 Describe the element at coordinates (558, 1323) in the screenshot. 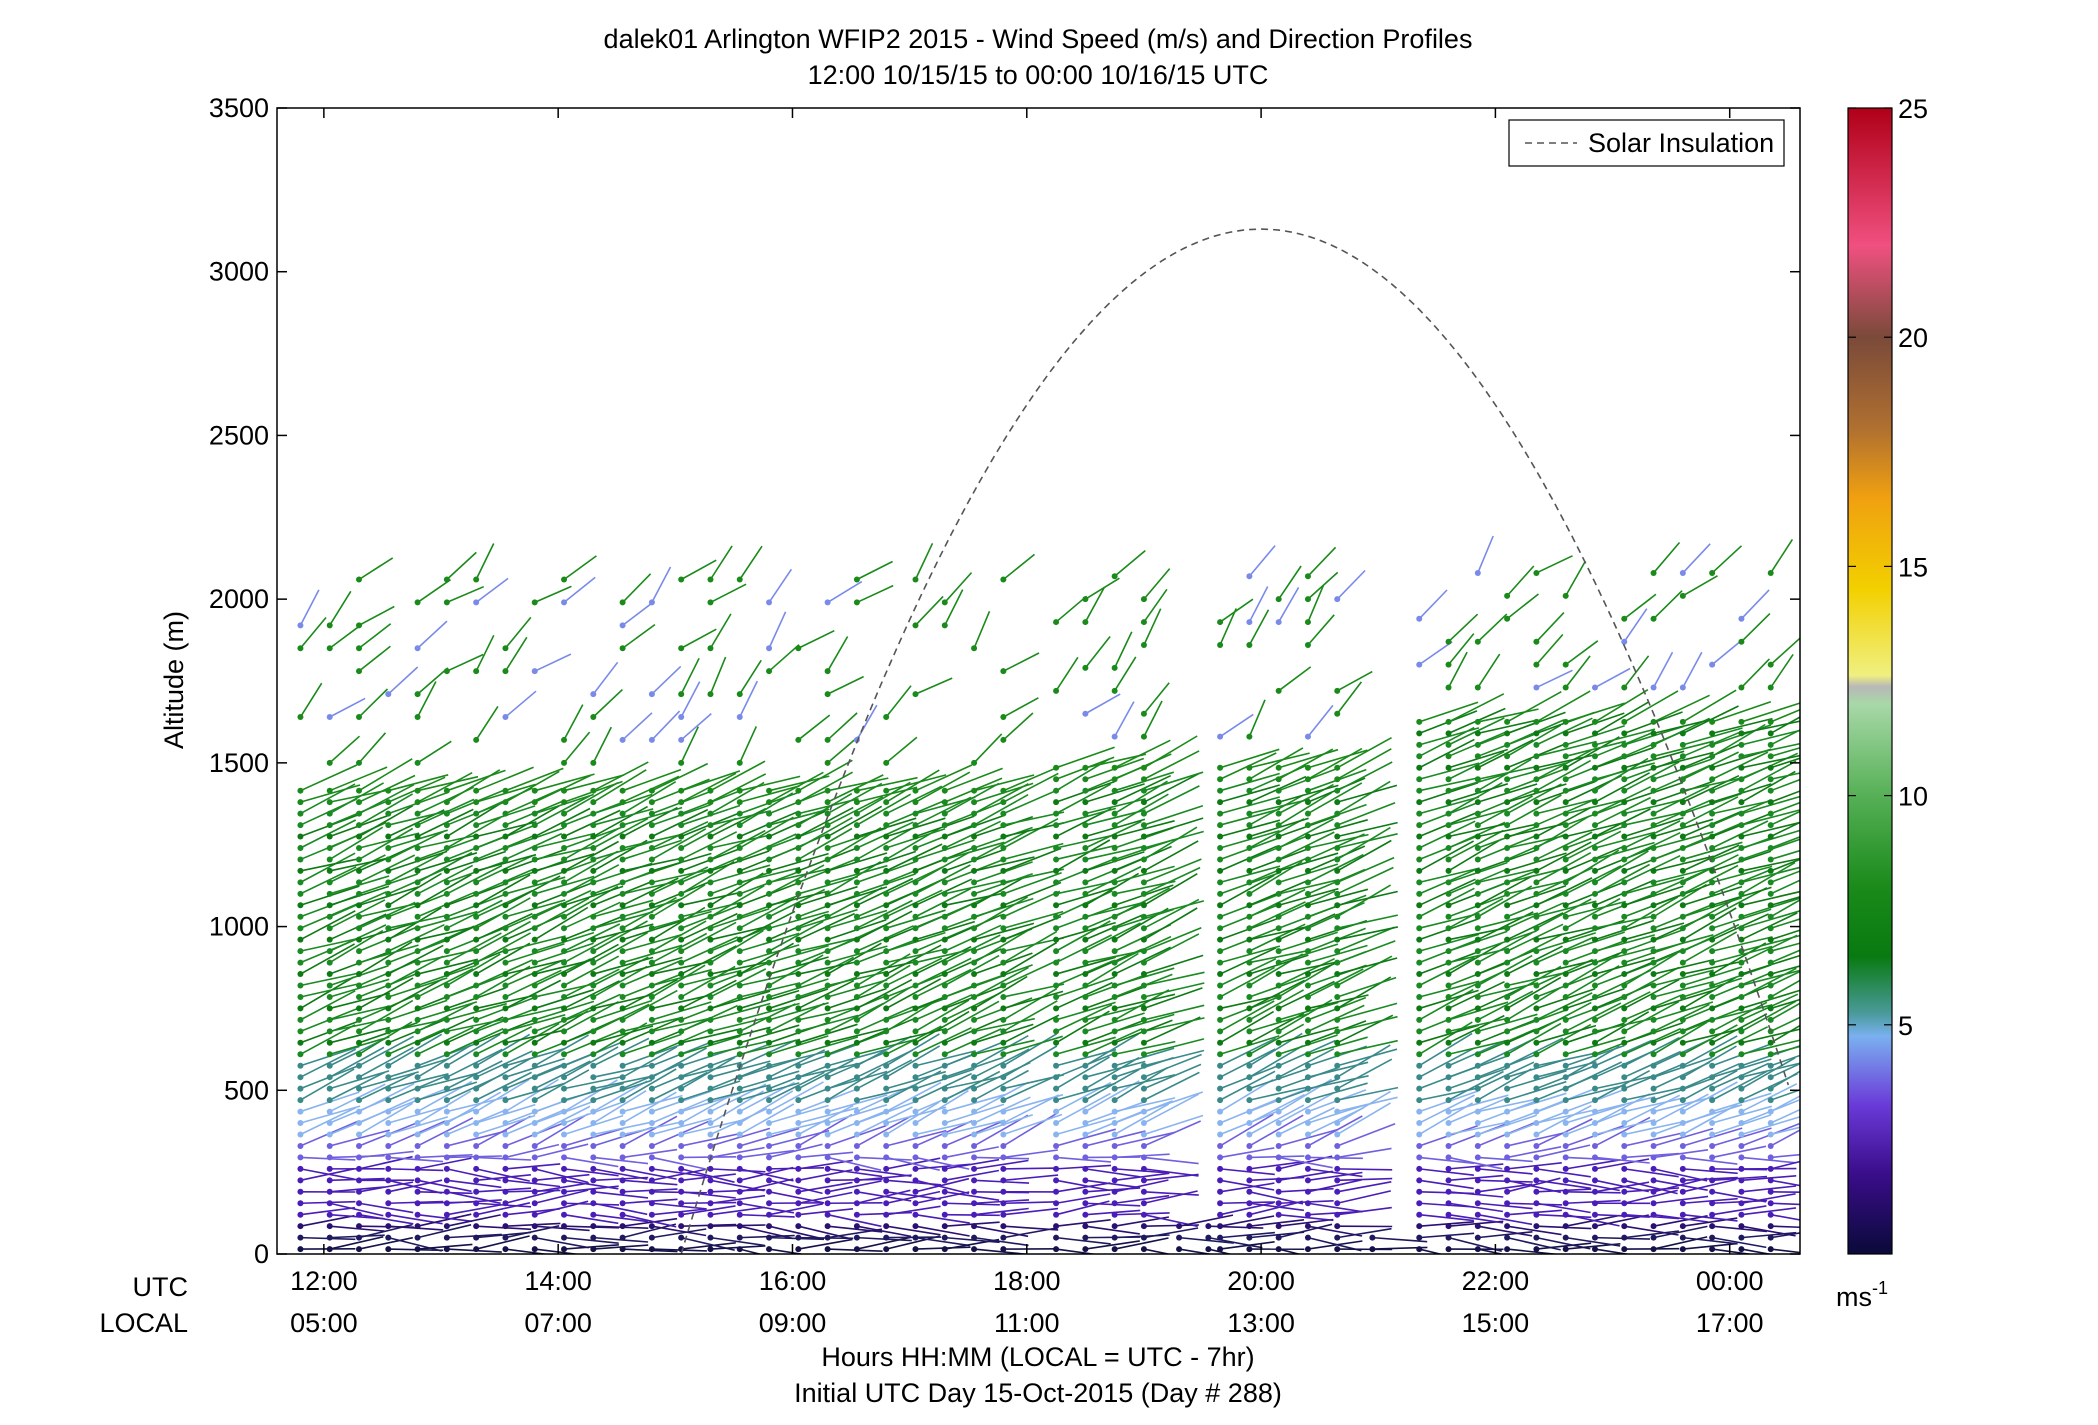

I see `x-tick-label-local: 07:00` at that location.